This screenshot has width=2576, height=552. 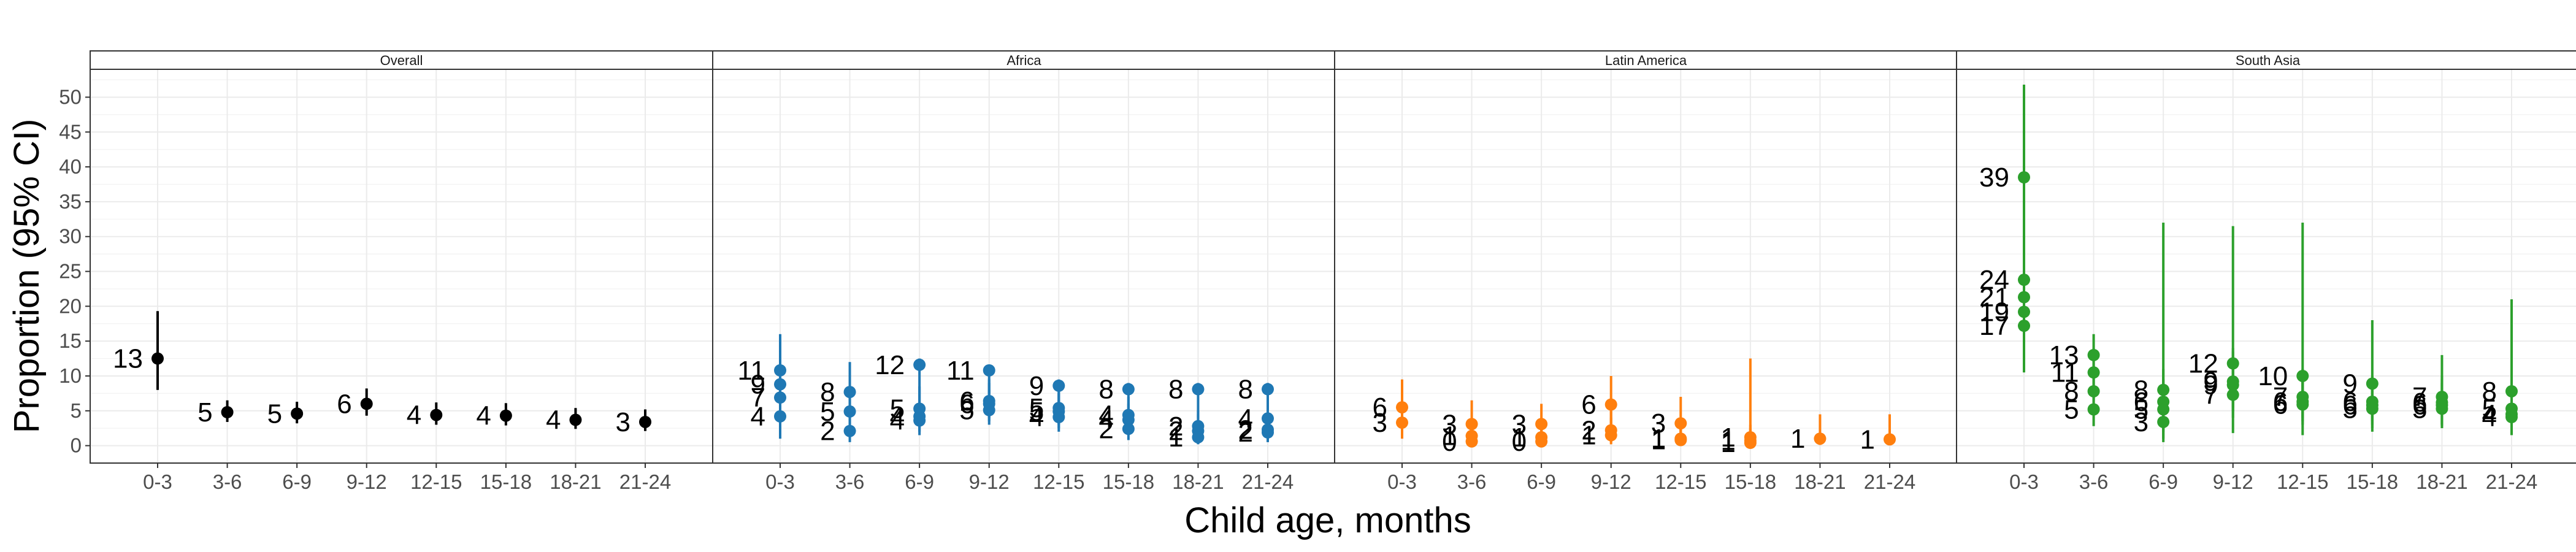 I want to click on panel-strip, so click(x=2266, y=60).